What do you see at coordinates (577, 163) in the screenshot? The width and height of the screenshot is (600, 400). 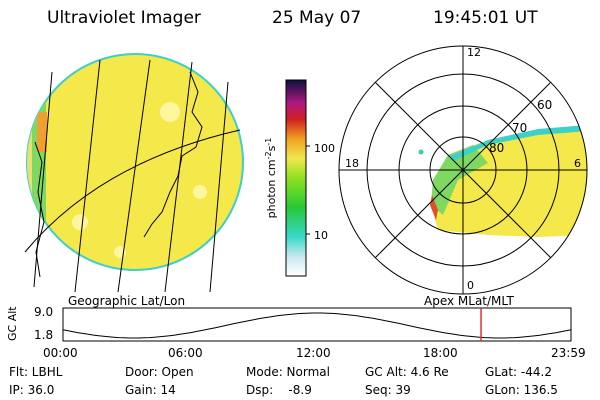 I see `mlt-label-6: 6` at bounding box center [577, 163].